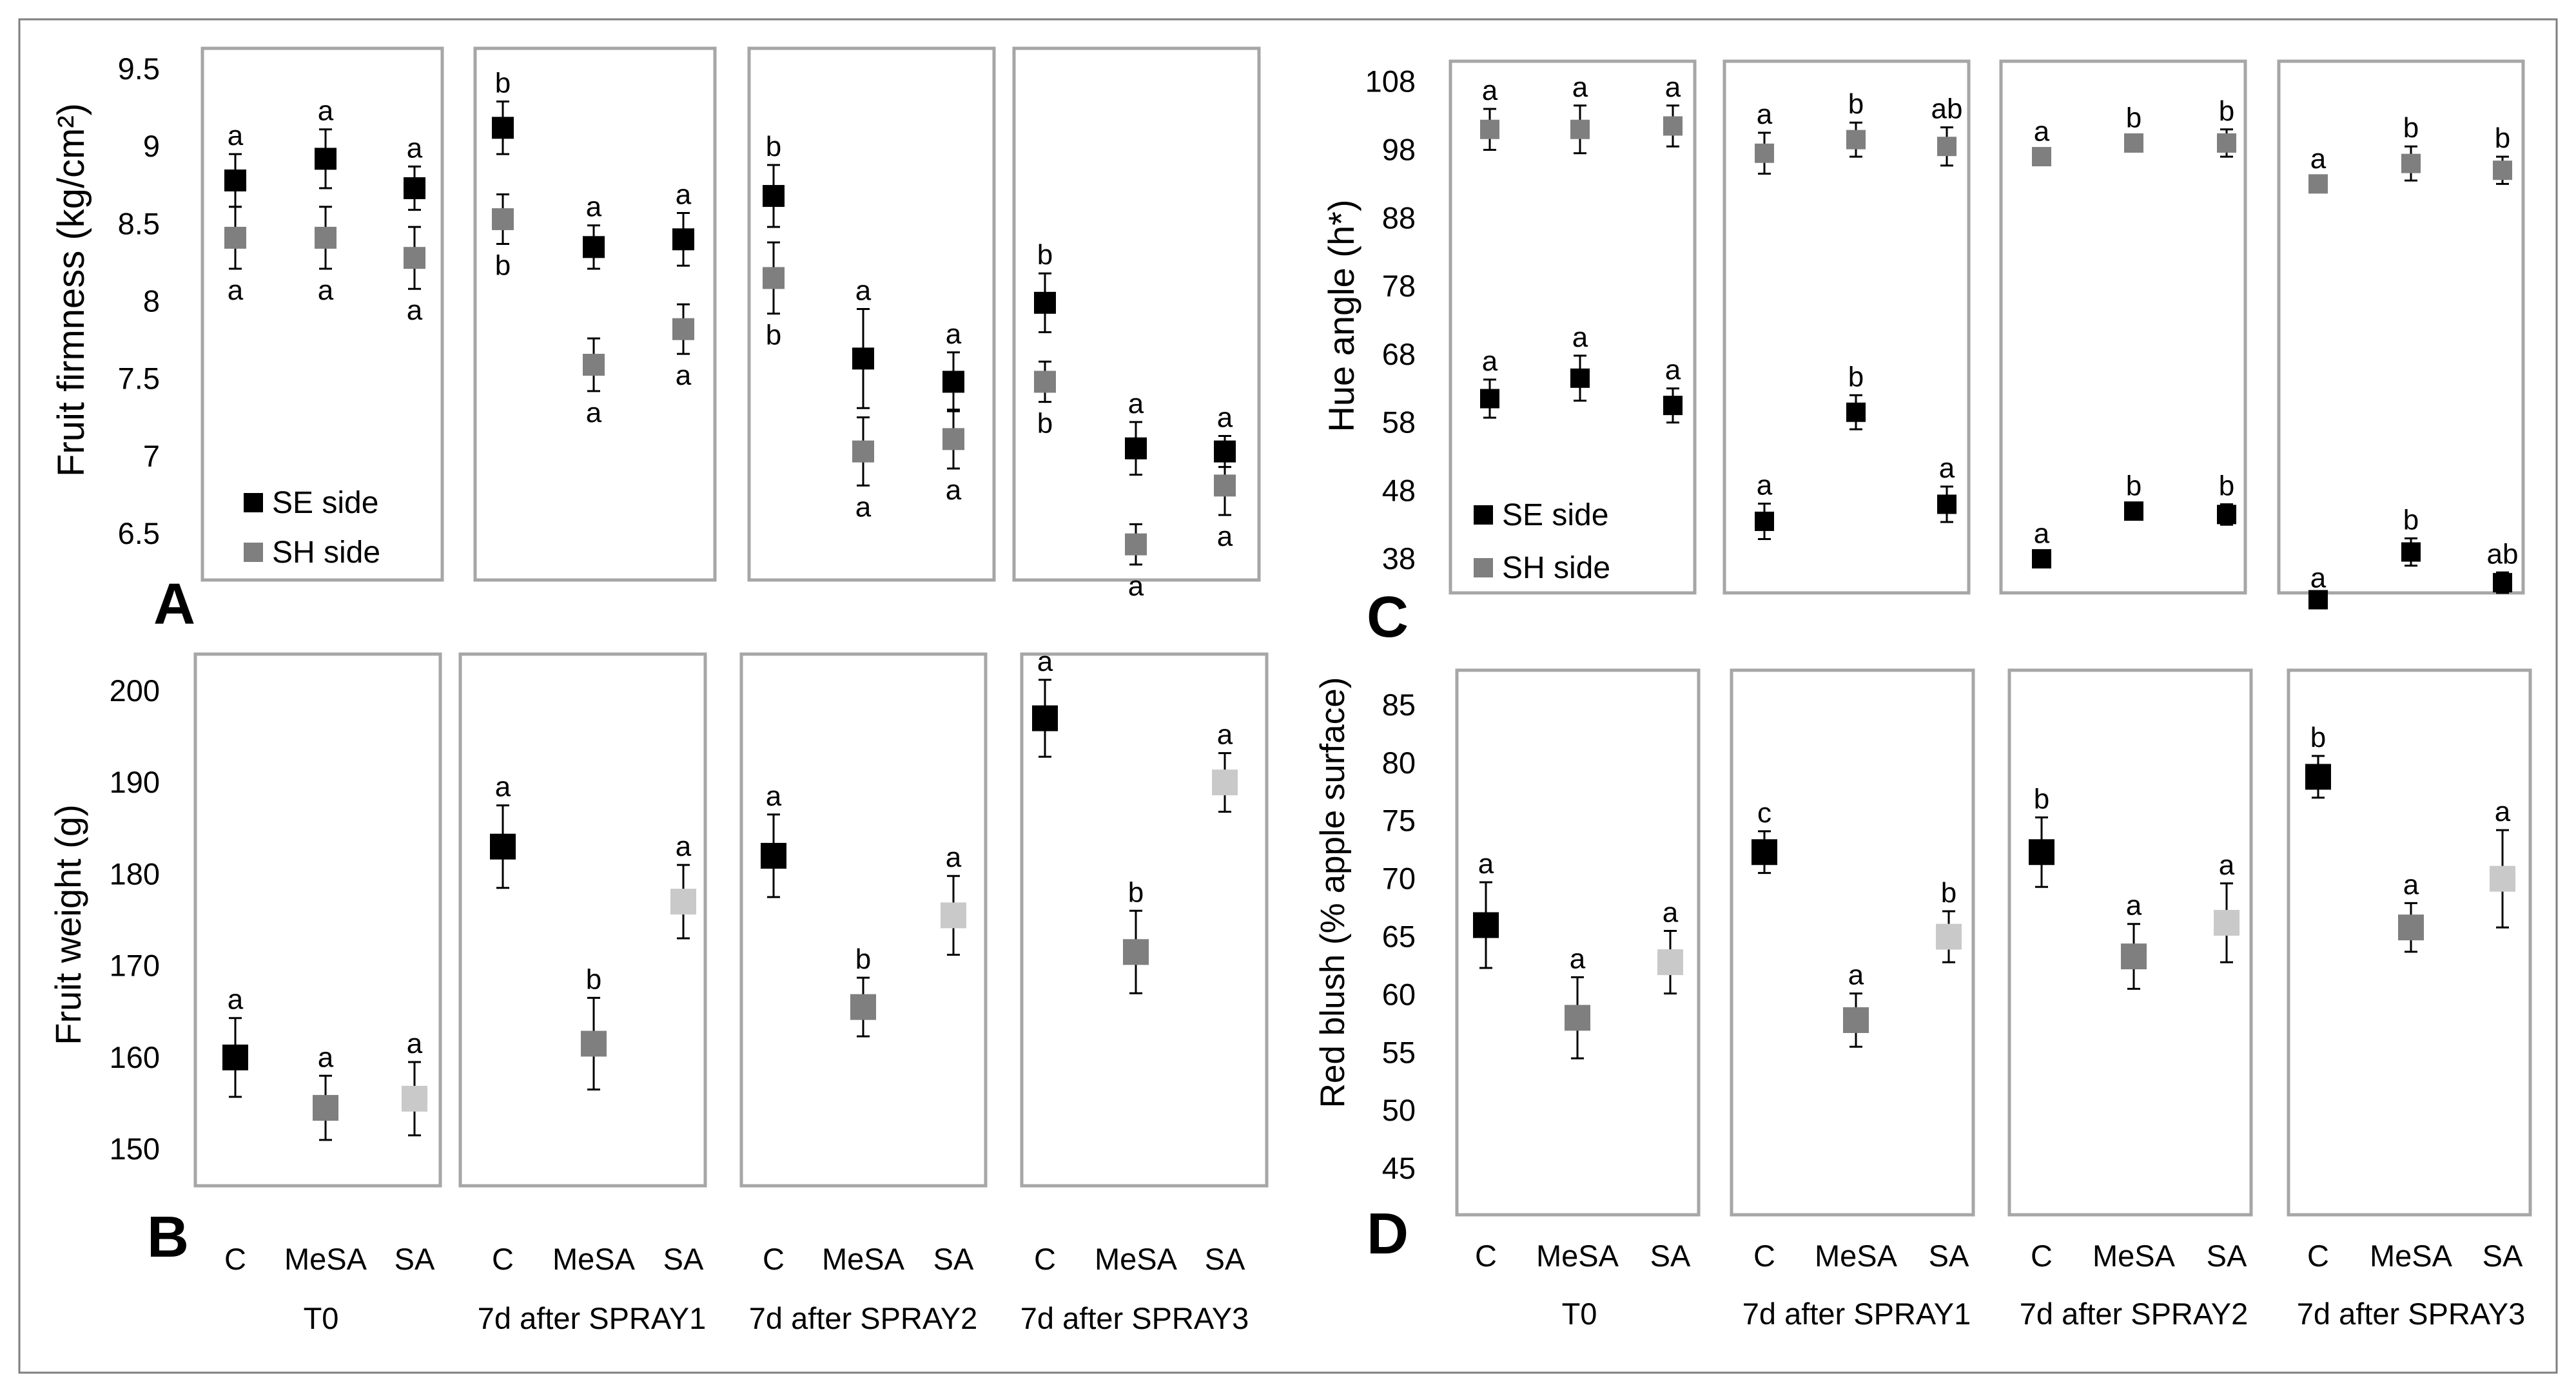 The width and height of the screenshot is (2576, 1392). Describe the element at coordinates (1399, 423) in the screenshot. I see `y-tick-label: 58` at that location.